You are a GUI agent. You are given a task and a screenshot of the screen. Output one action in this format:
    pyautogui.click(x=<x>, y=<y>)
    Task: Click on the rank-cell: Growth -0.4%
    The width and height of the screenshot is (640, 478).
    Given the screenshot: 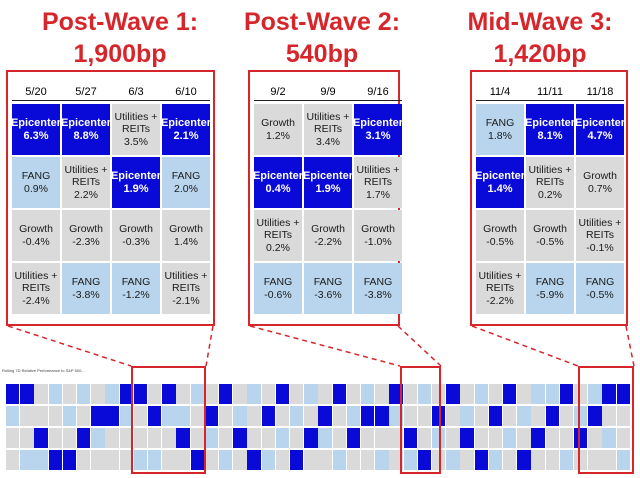 What is the action you would take?
    pyautogui.click(x=36, y=235)
    